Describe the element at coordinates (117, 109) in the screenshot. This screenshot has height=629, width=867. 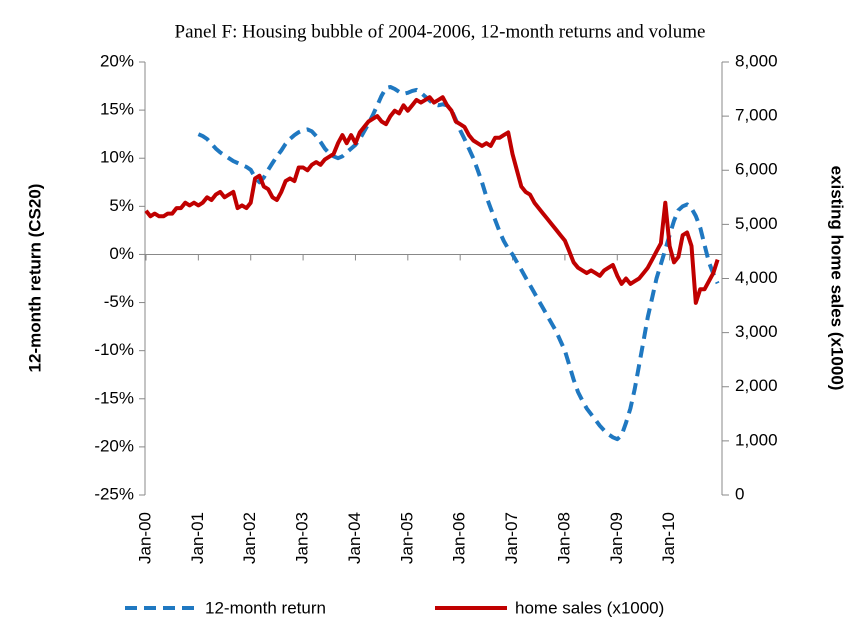
I see `y-tick-label: 15%` at that location.